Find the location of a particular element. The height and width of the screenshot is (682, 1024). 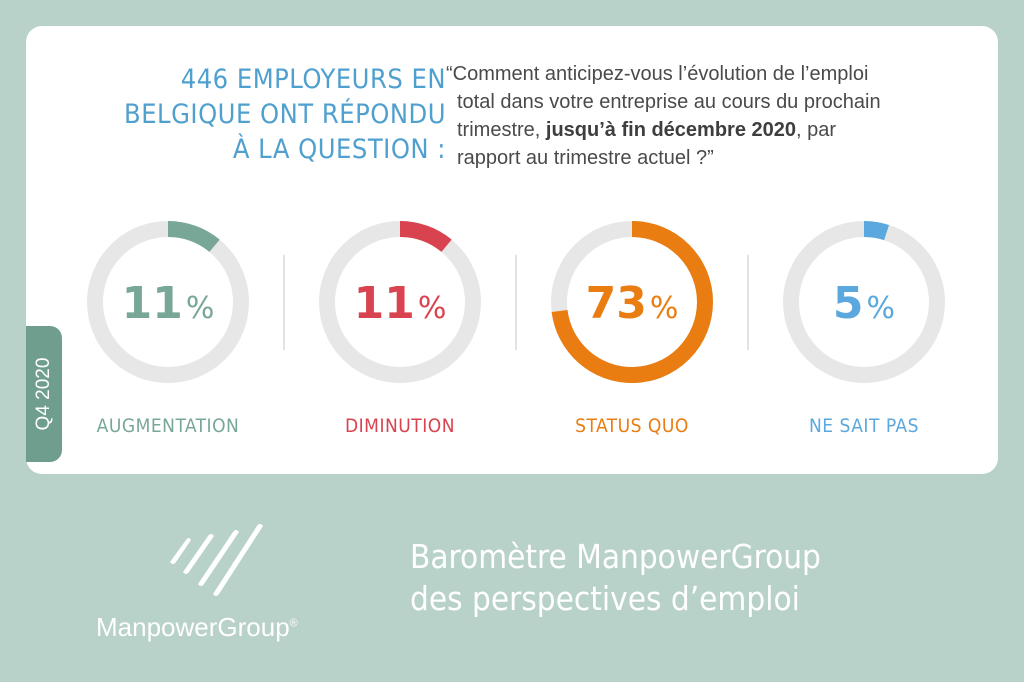

donut-1: 11 % AUGMENTATION is located at coordinates (168, 329).